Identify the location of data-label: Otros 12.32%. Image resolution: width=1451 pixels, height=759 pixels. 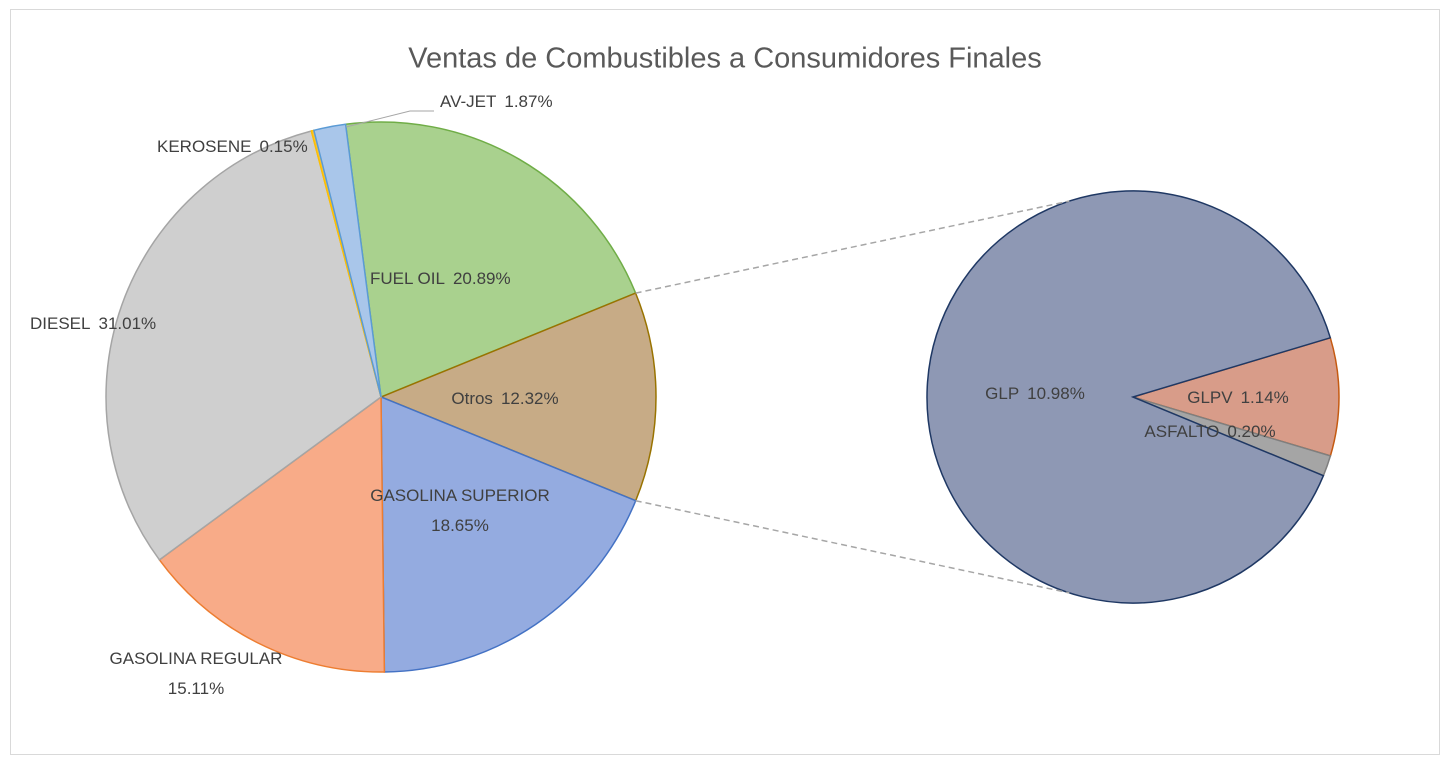
(504, 398).